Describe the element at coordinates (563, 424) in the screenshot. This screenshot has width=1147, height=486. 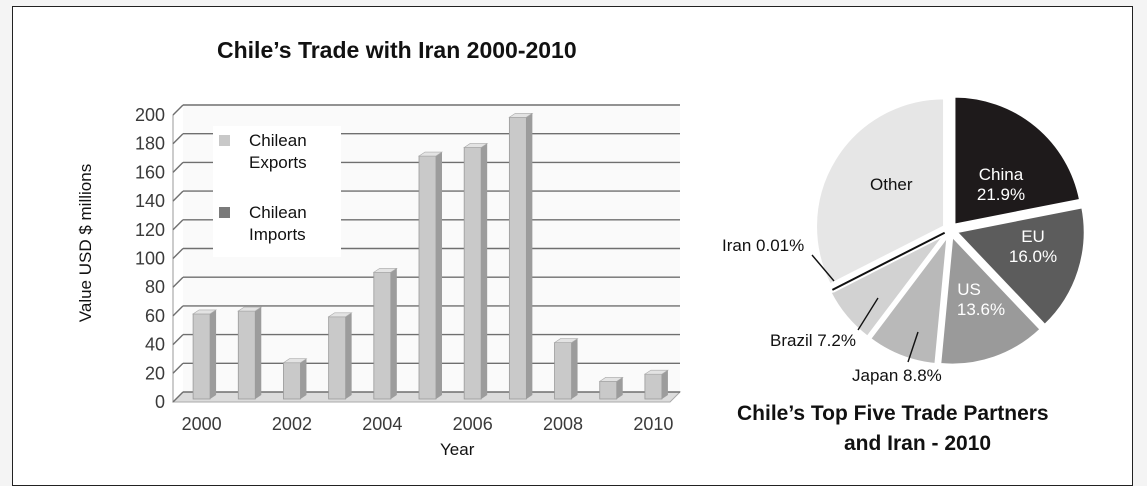
I see `x-tick-label: 2008` at that location.